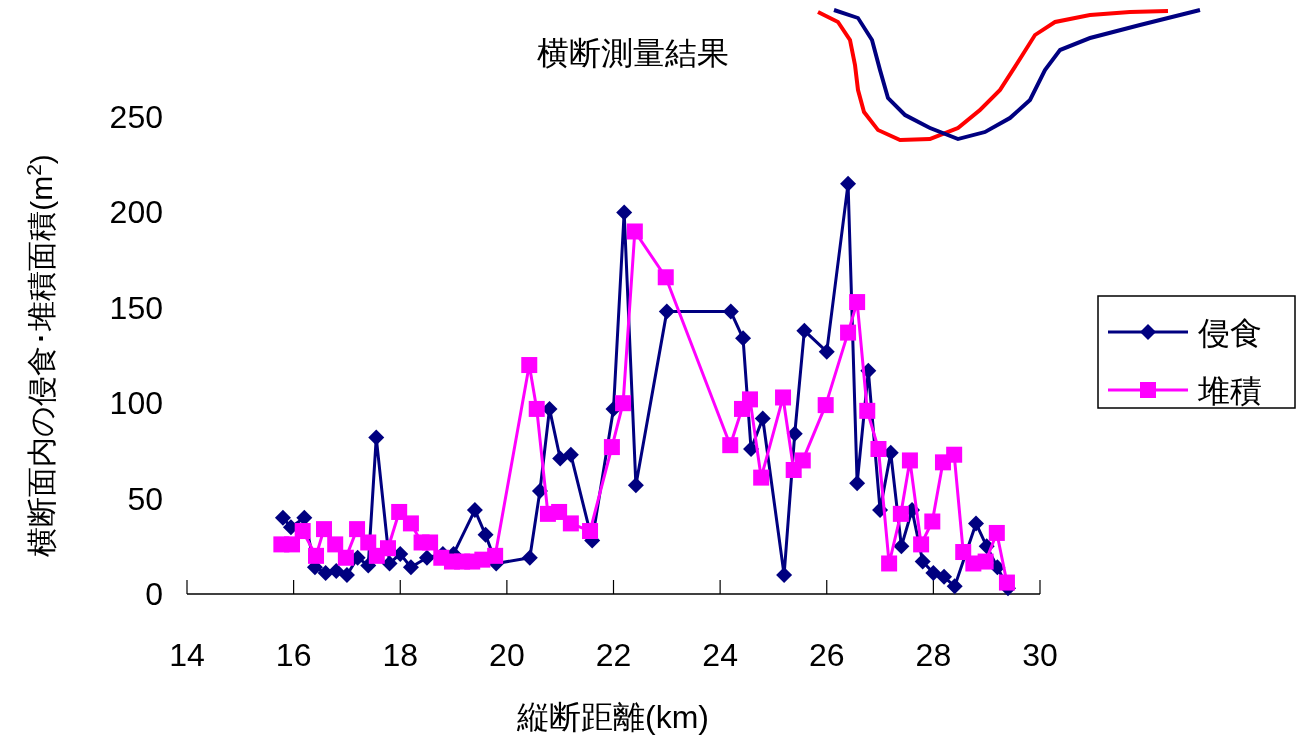 Image resolution: width=1299 pixels, height=742 pixels. What do you see at coordinates (136, 307) in the screenshot?
I see `y-tick-label: 150` at bounding box center [136, 307].